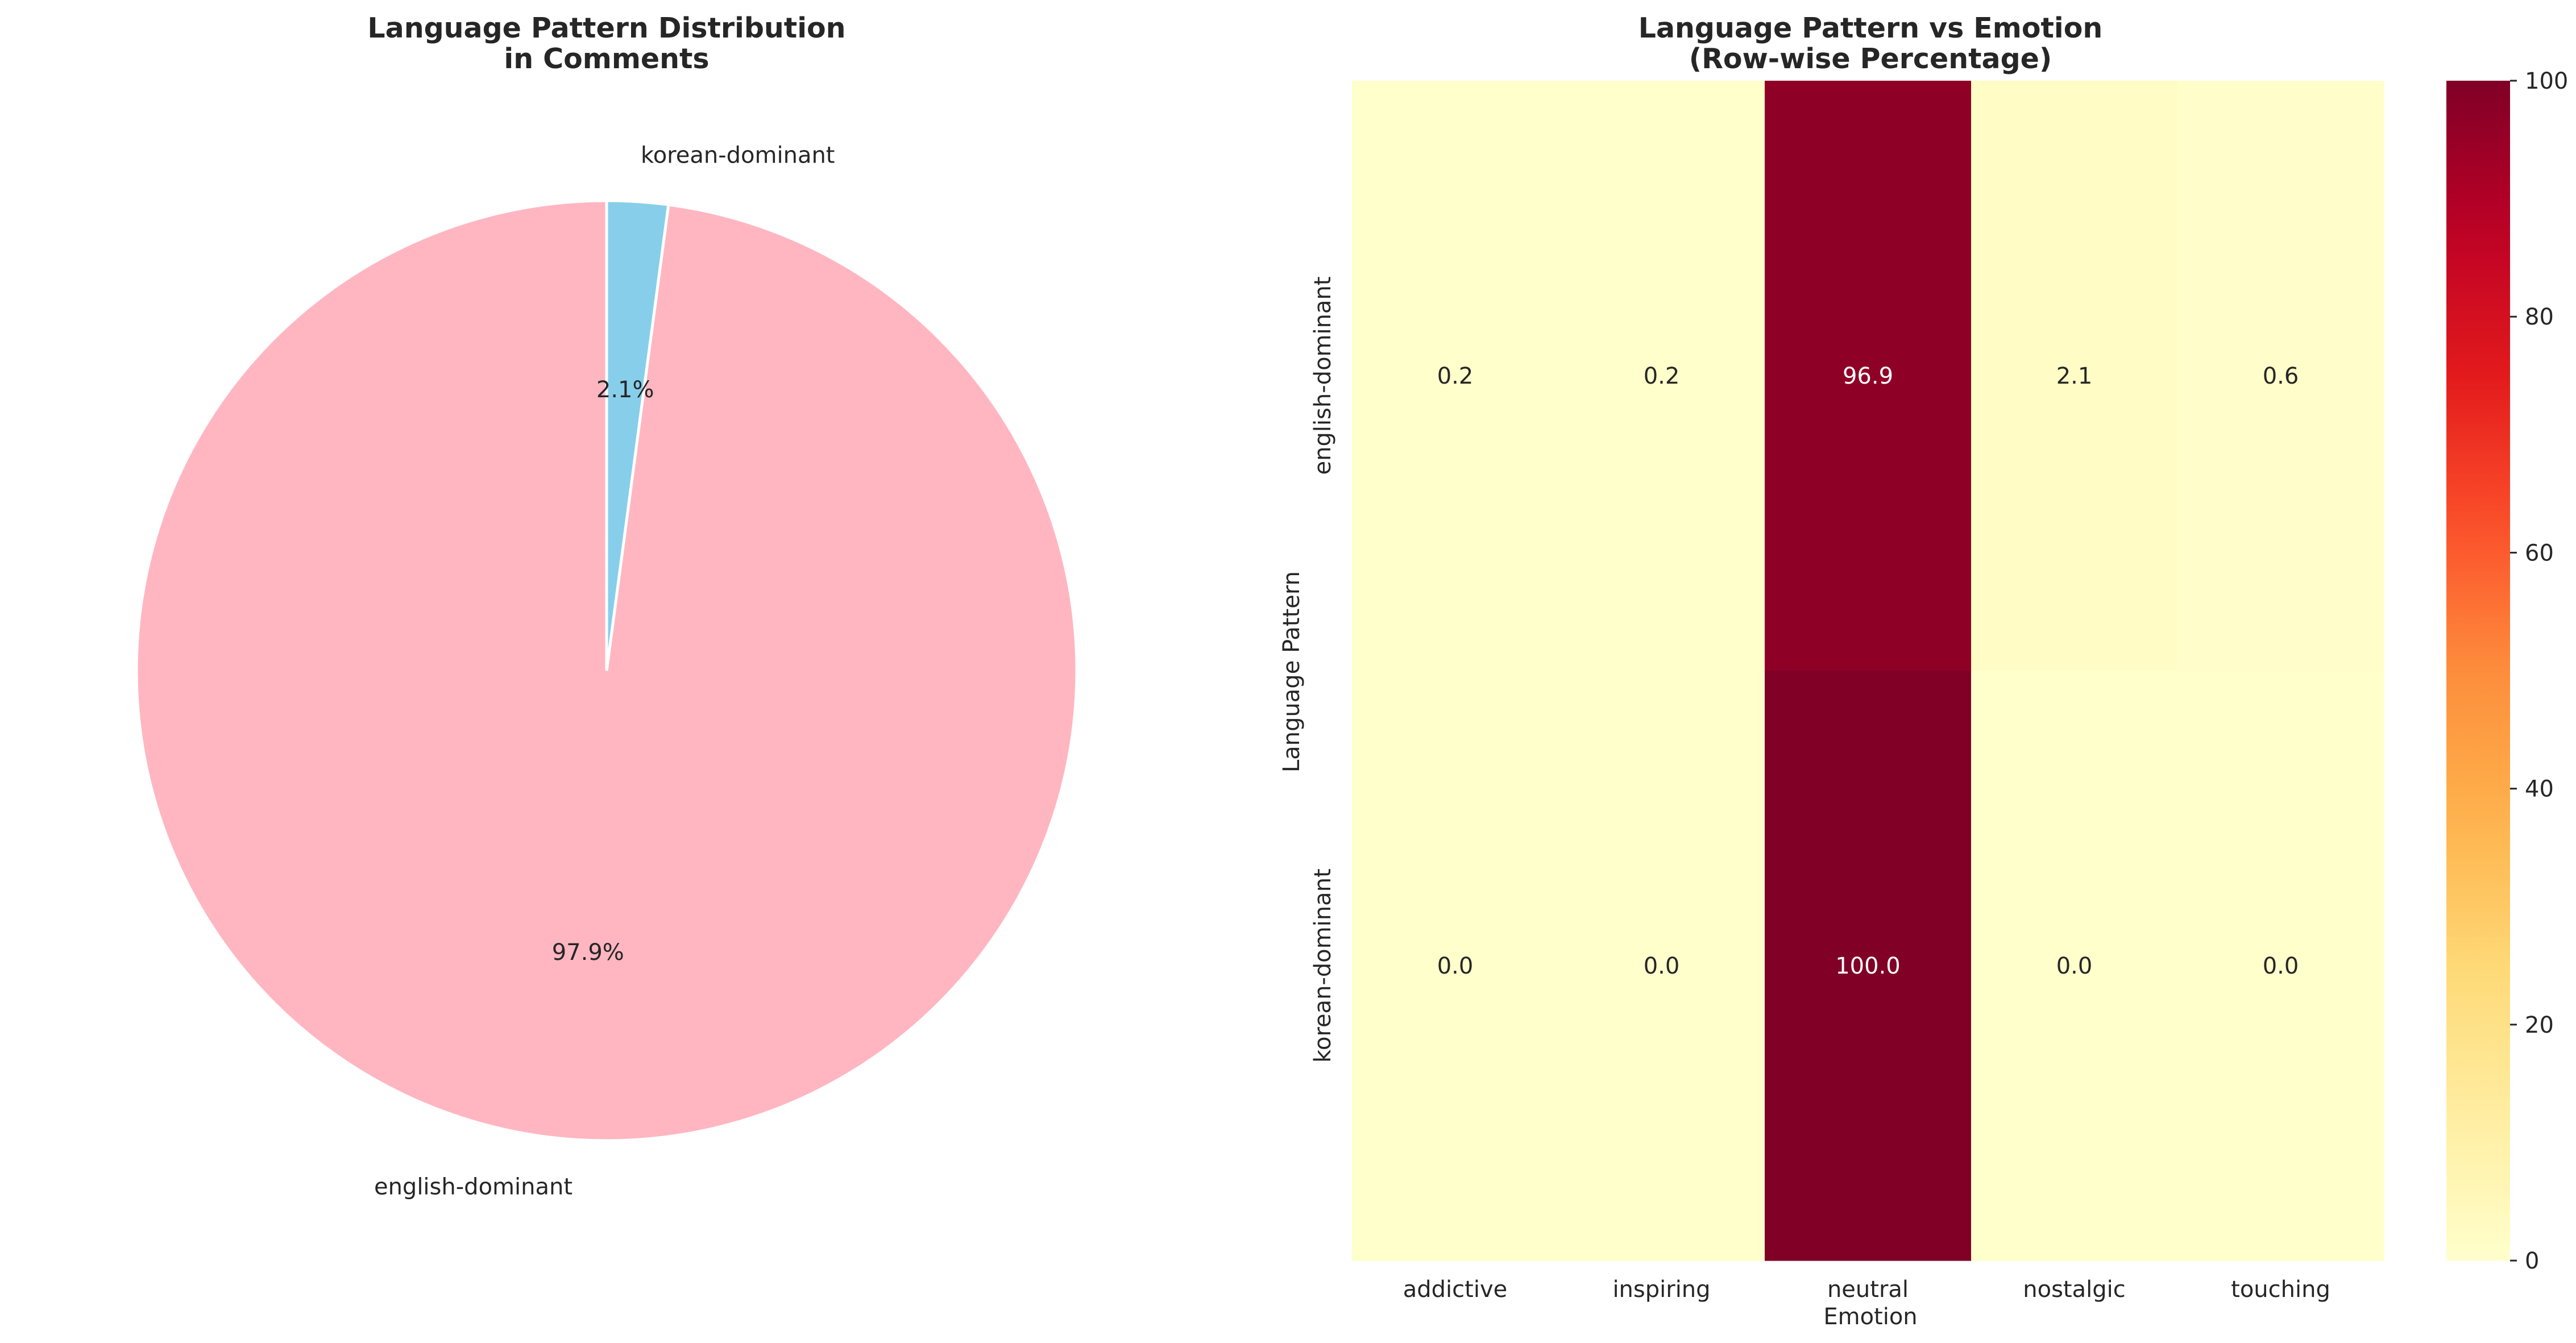  What do you see at coordinates (606, 59) in the screenshot?
I see `pie-title-line2: in Comments` at bounding box center [606, 59].